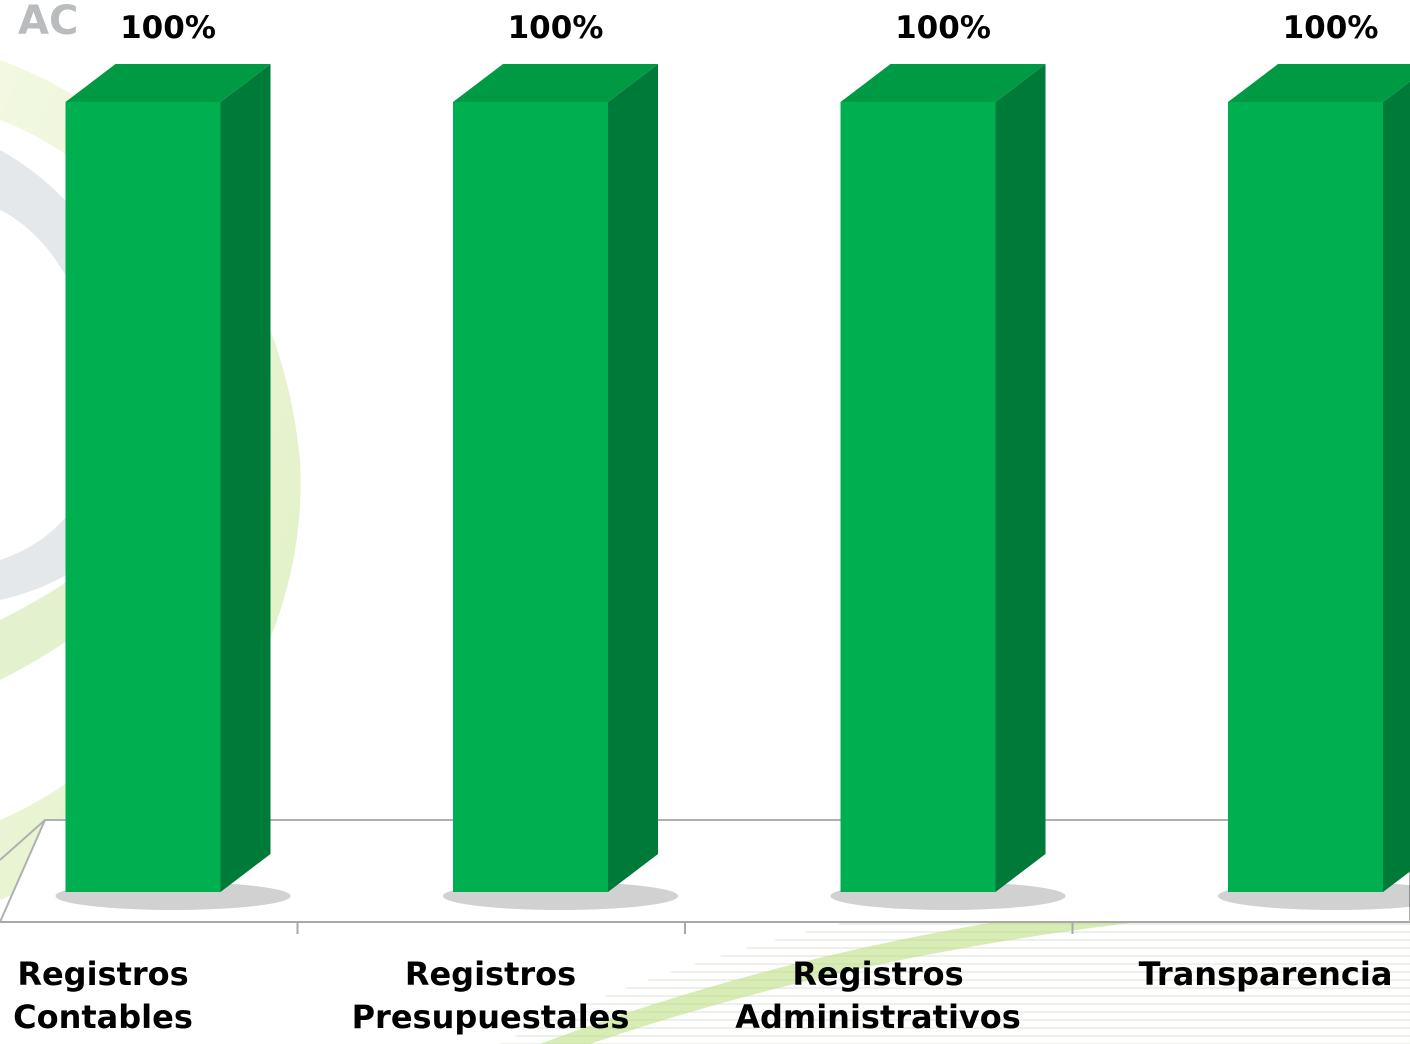 The height and width of the screenshot is (1044, 1410). I want to click on category-label: Registros Administrativos, so click(878, 995).